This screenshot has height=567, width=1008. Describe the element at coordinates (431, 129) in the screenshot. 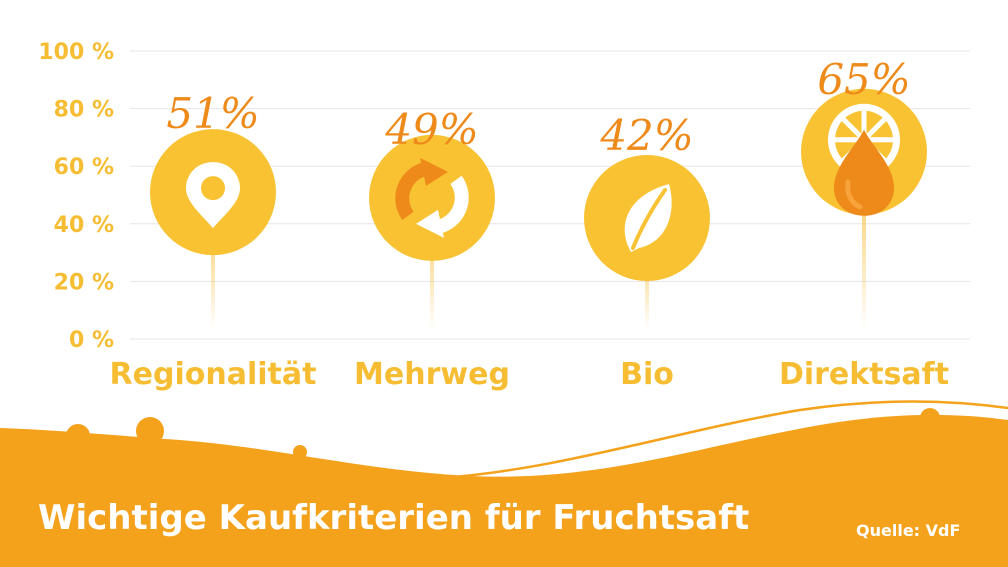

I see `data-label: 49%` at that location.